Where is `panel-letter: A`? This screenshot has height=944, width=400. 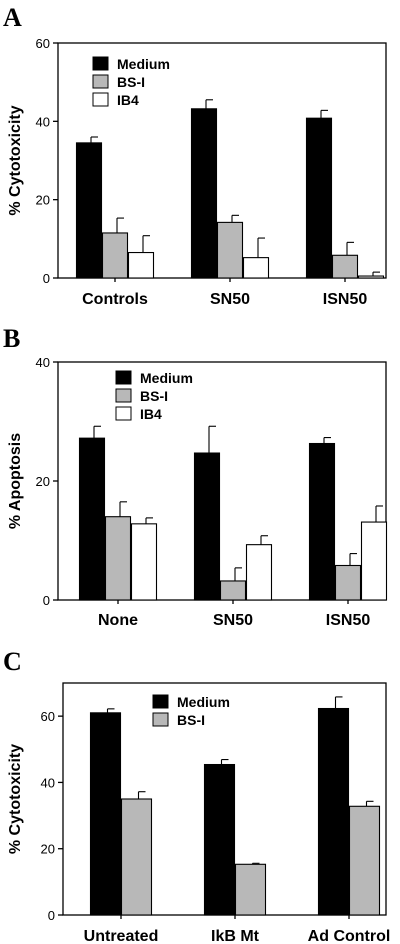
panel-letter: A is located at coordinates (12, 17).